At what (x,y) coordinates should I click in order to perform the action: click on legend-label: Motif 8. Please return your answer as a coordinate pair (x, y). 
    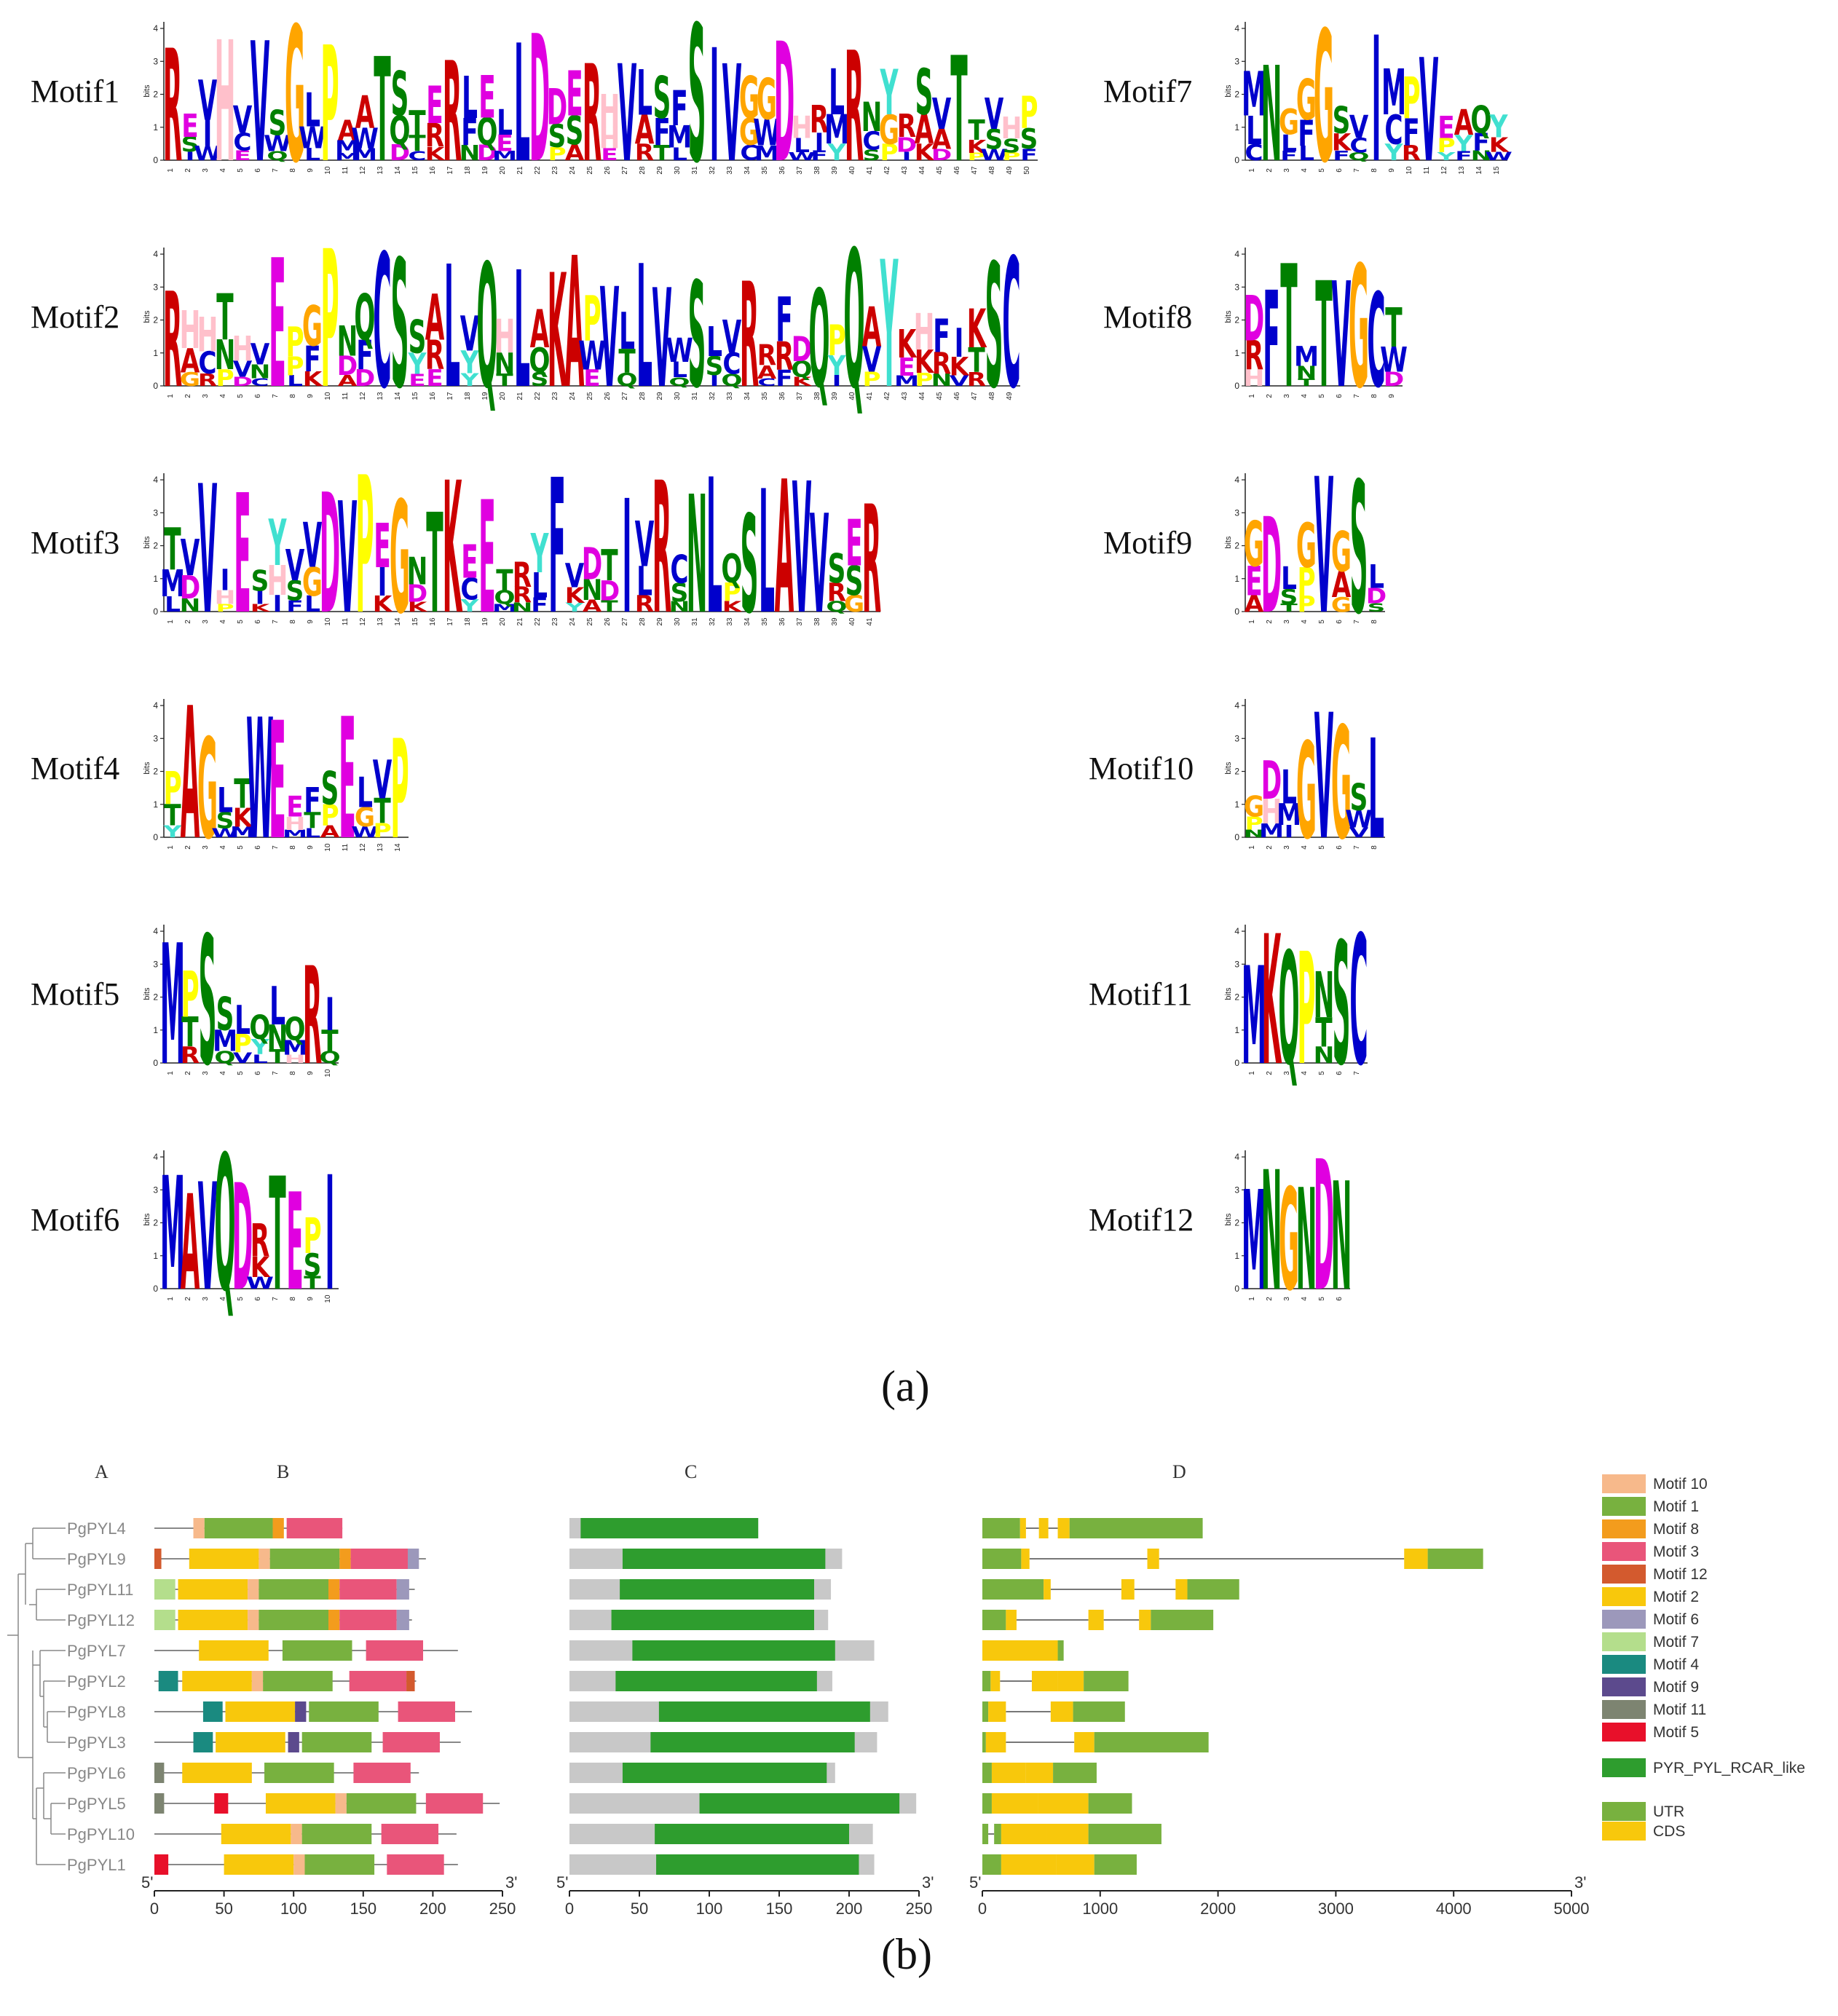
    Looking at the image, I should click on (1676, 1529).